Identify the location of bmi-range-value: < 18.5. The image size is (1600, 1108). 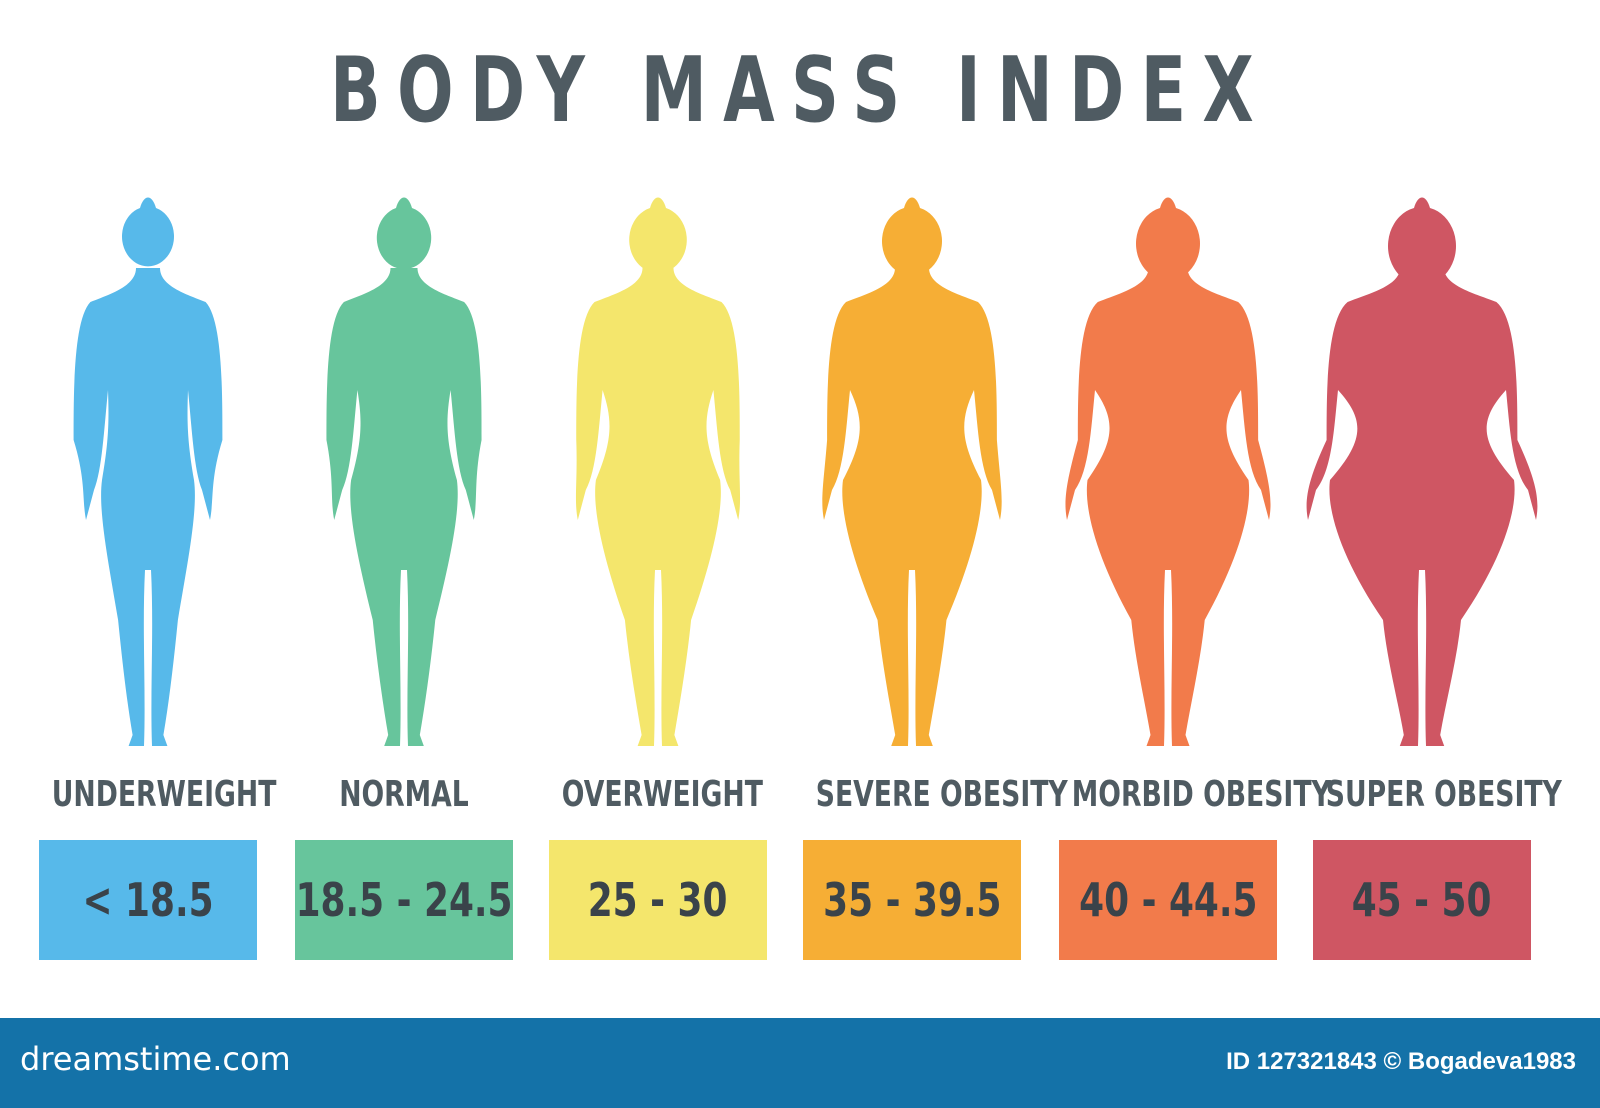
(148, 900).